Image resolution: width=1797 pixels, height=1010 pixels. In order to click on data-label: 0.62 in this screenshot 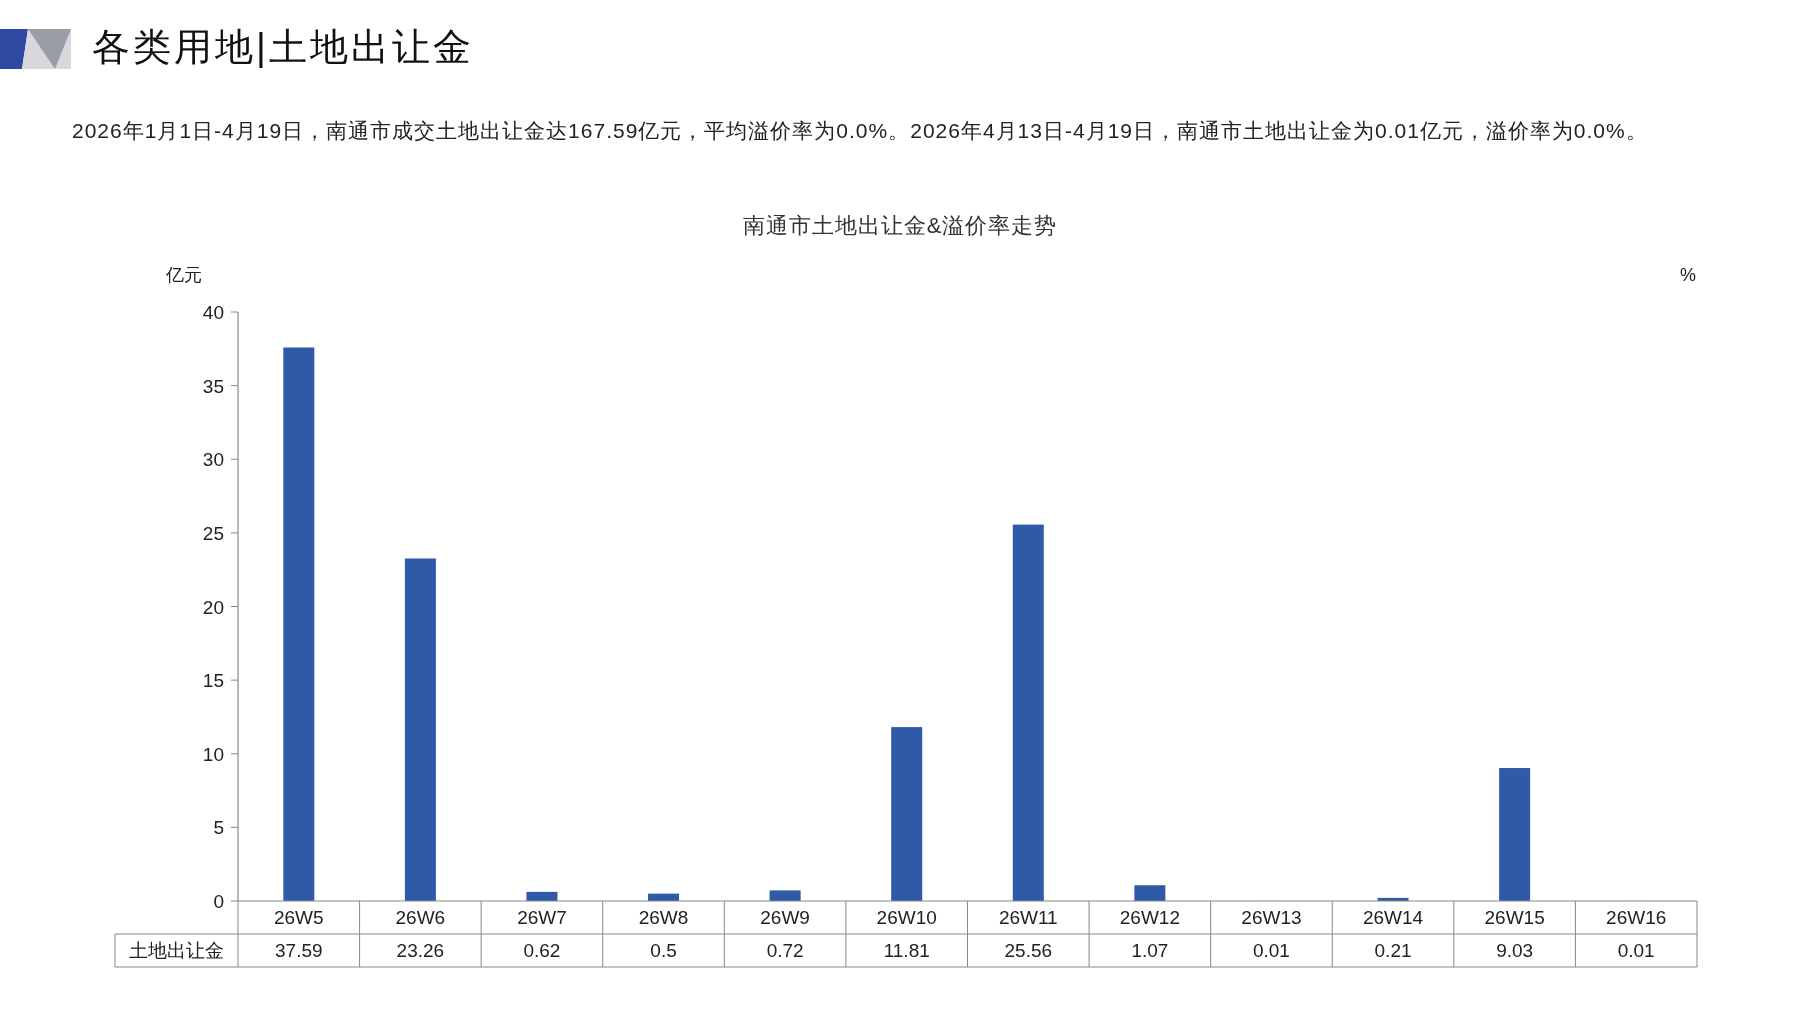, I will do `click(542, 950)`.